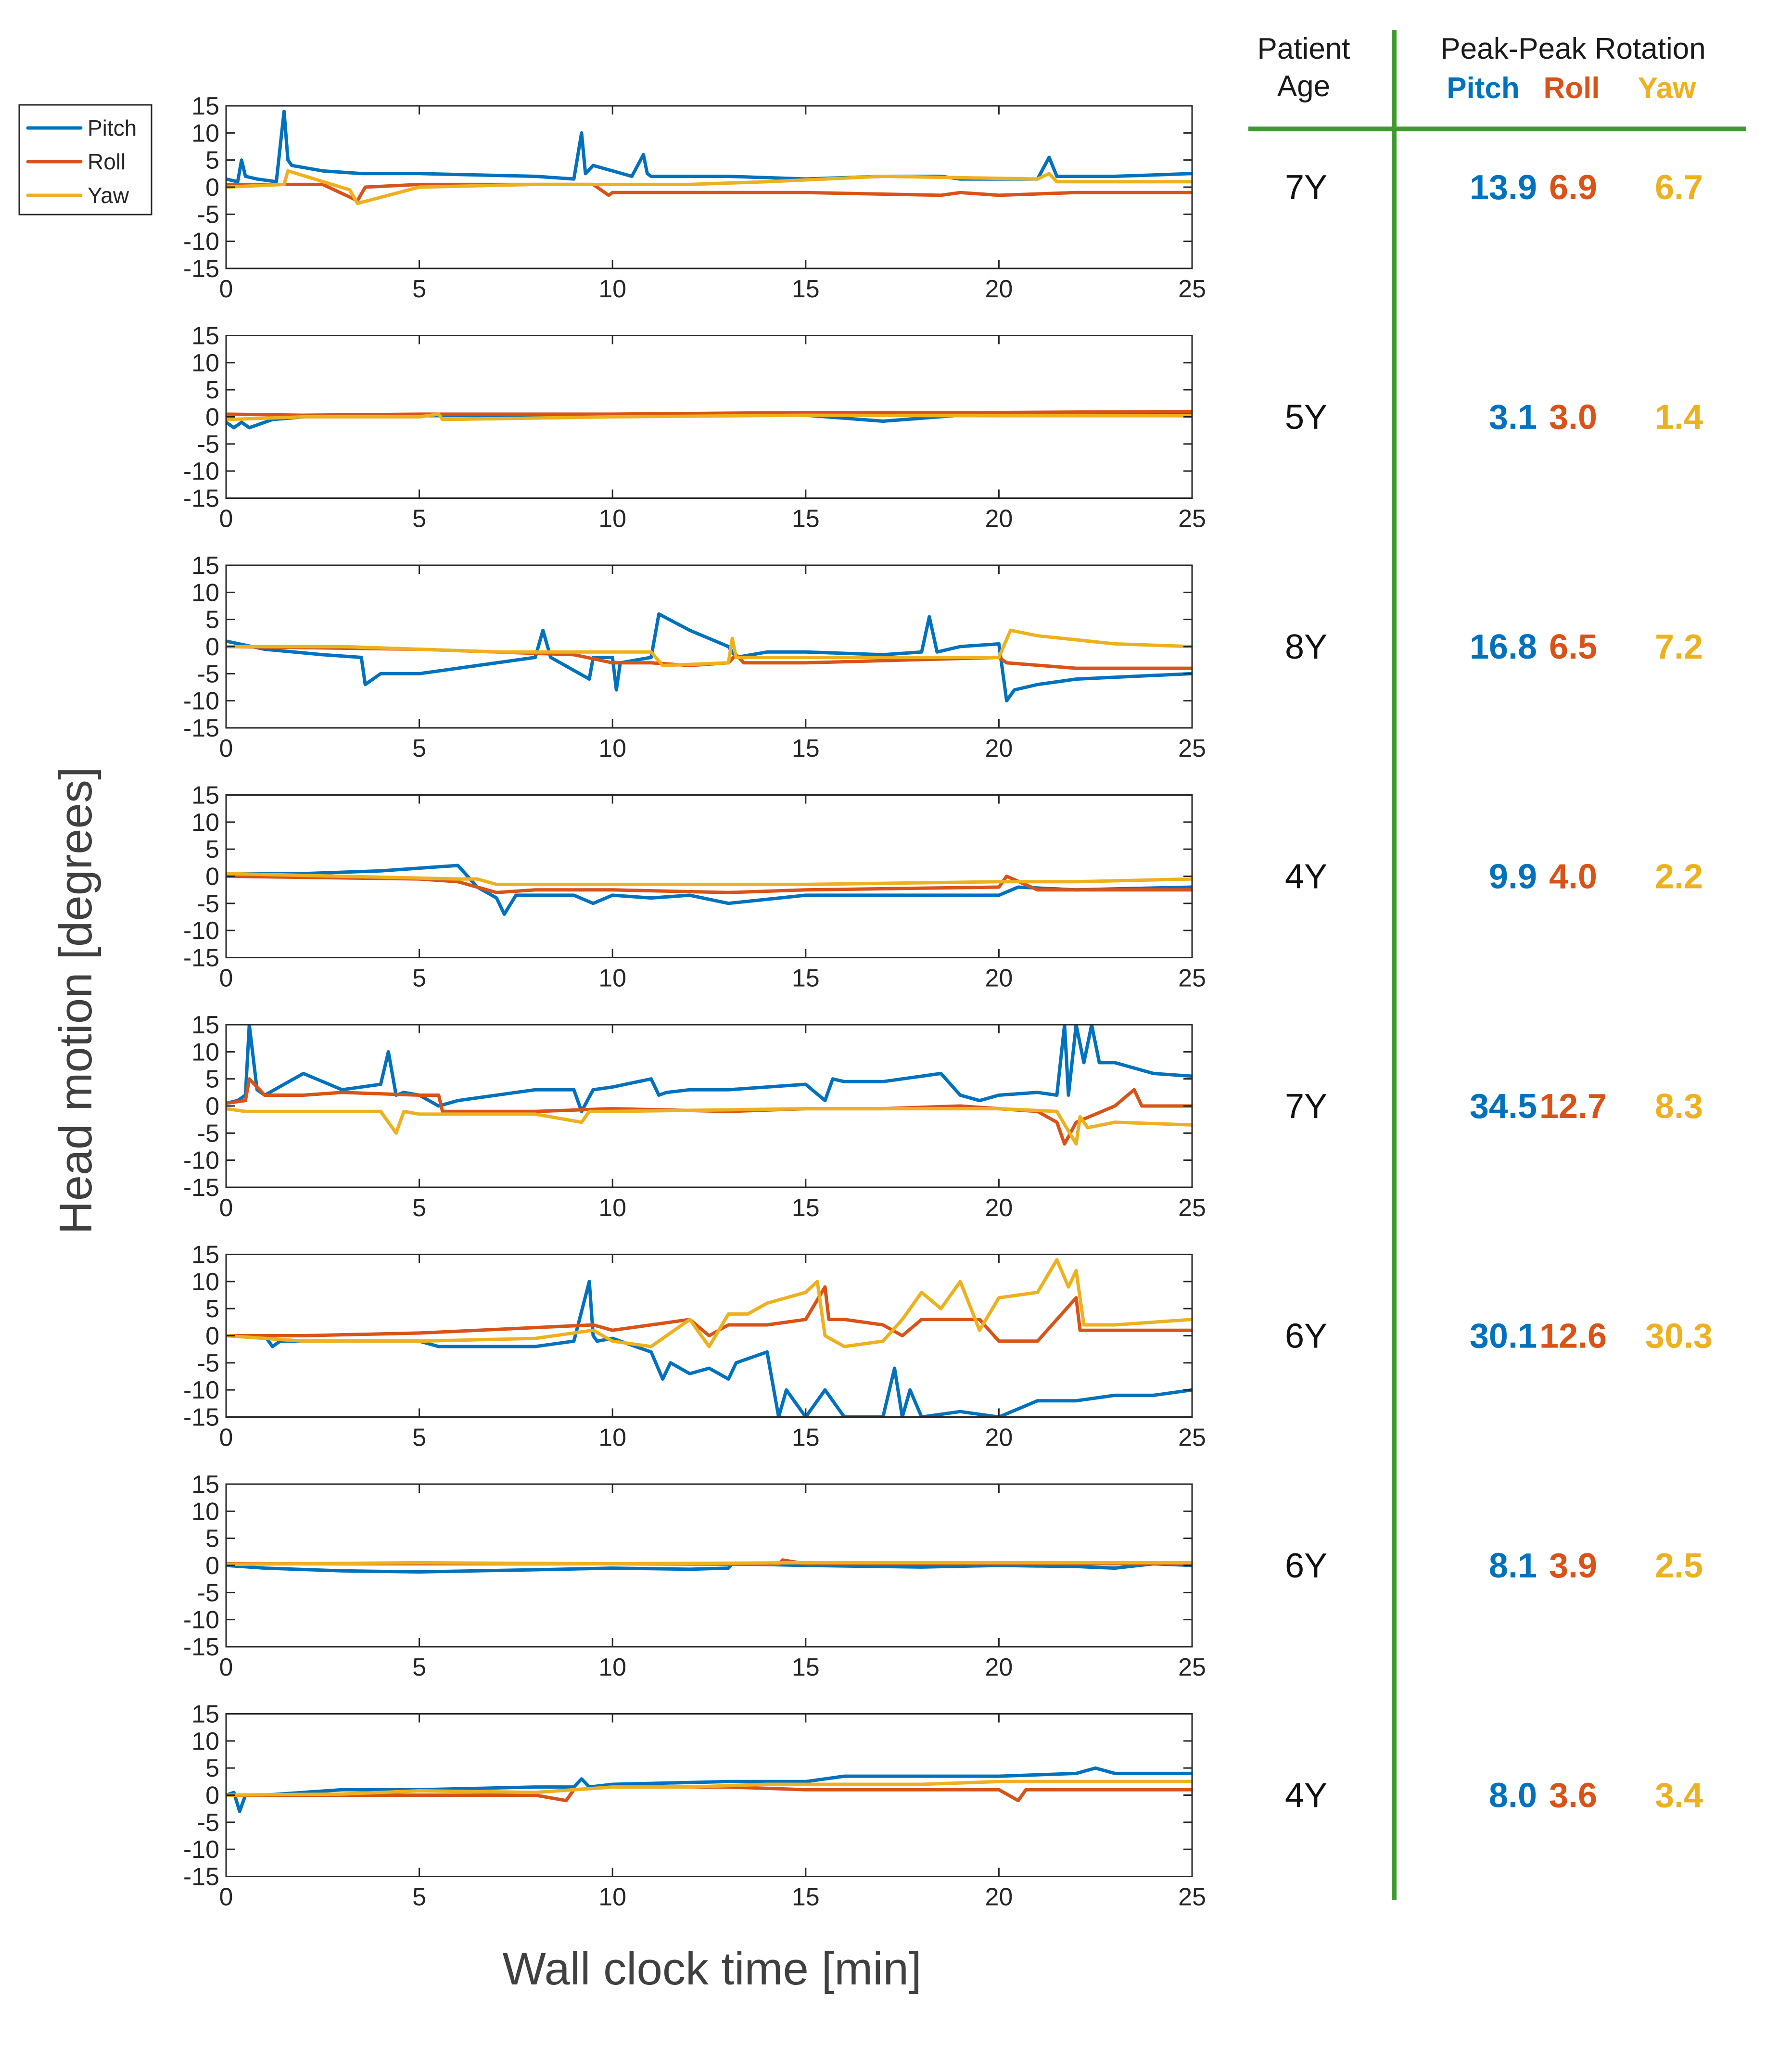 This screenshot has height=2072, width=1766. What do you see at coordinates (1306, 647) in the screenshot?
I see `row-age: 8Y` at bounding box center [1306, 647].